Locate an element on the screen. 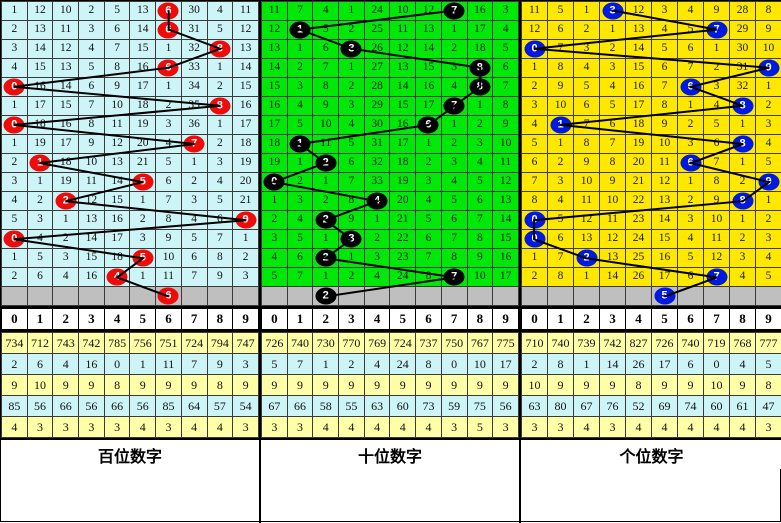 Image resolution: width=781 pixels, height=523 pixels. stats-cell: 60 is located at coordinates (717, 406).